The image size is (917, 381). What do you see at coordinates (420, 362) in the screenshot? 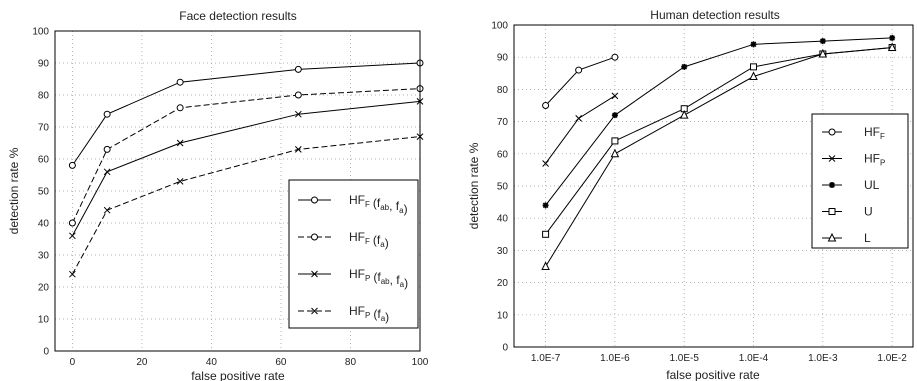
I see `x-tick-label: 100` at bounding box center [420, 362].